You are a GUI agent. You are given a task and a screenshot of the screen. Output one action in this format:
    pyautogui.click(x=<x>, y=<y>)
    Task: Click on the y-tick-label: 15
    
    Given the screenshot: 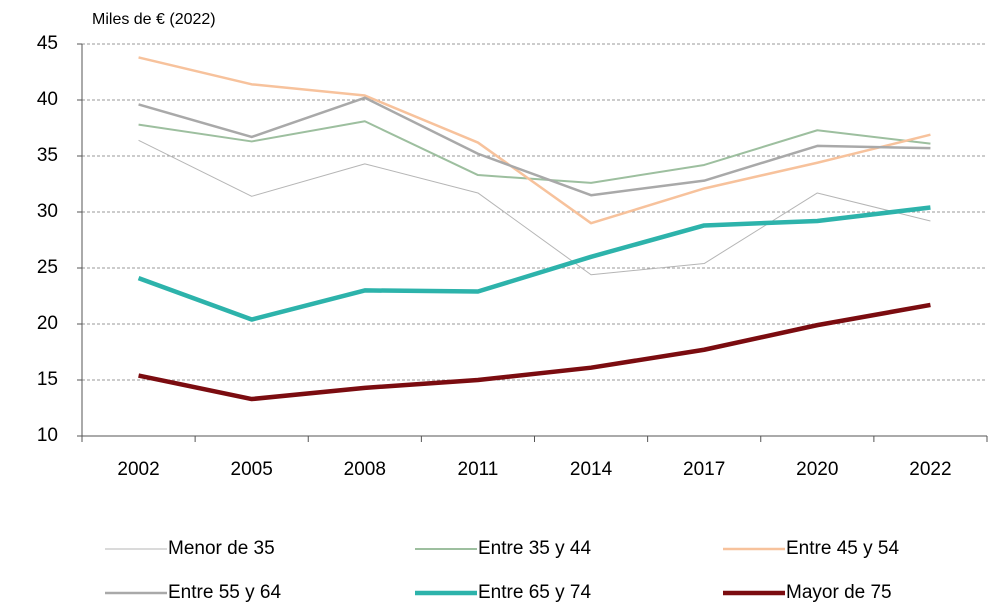 What is the action you would take?
    pyautogui.click(x=47, y=379)
    